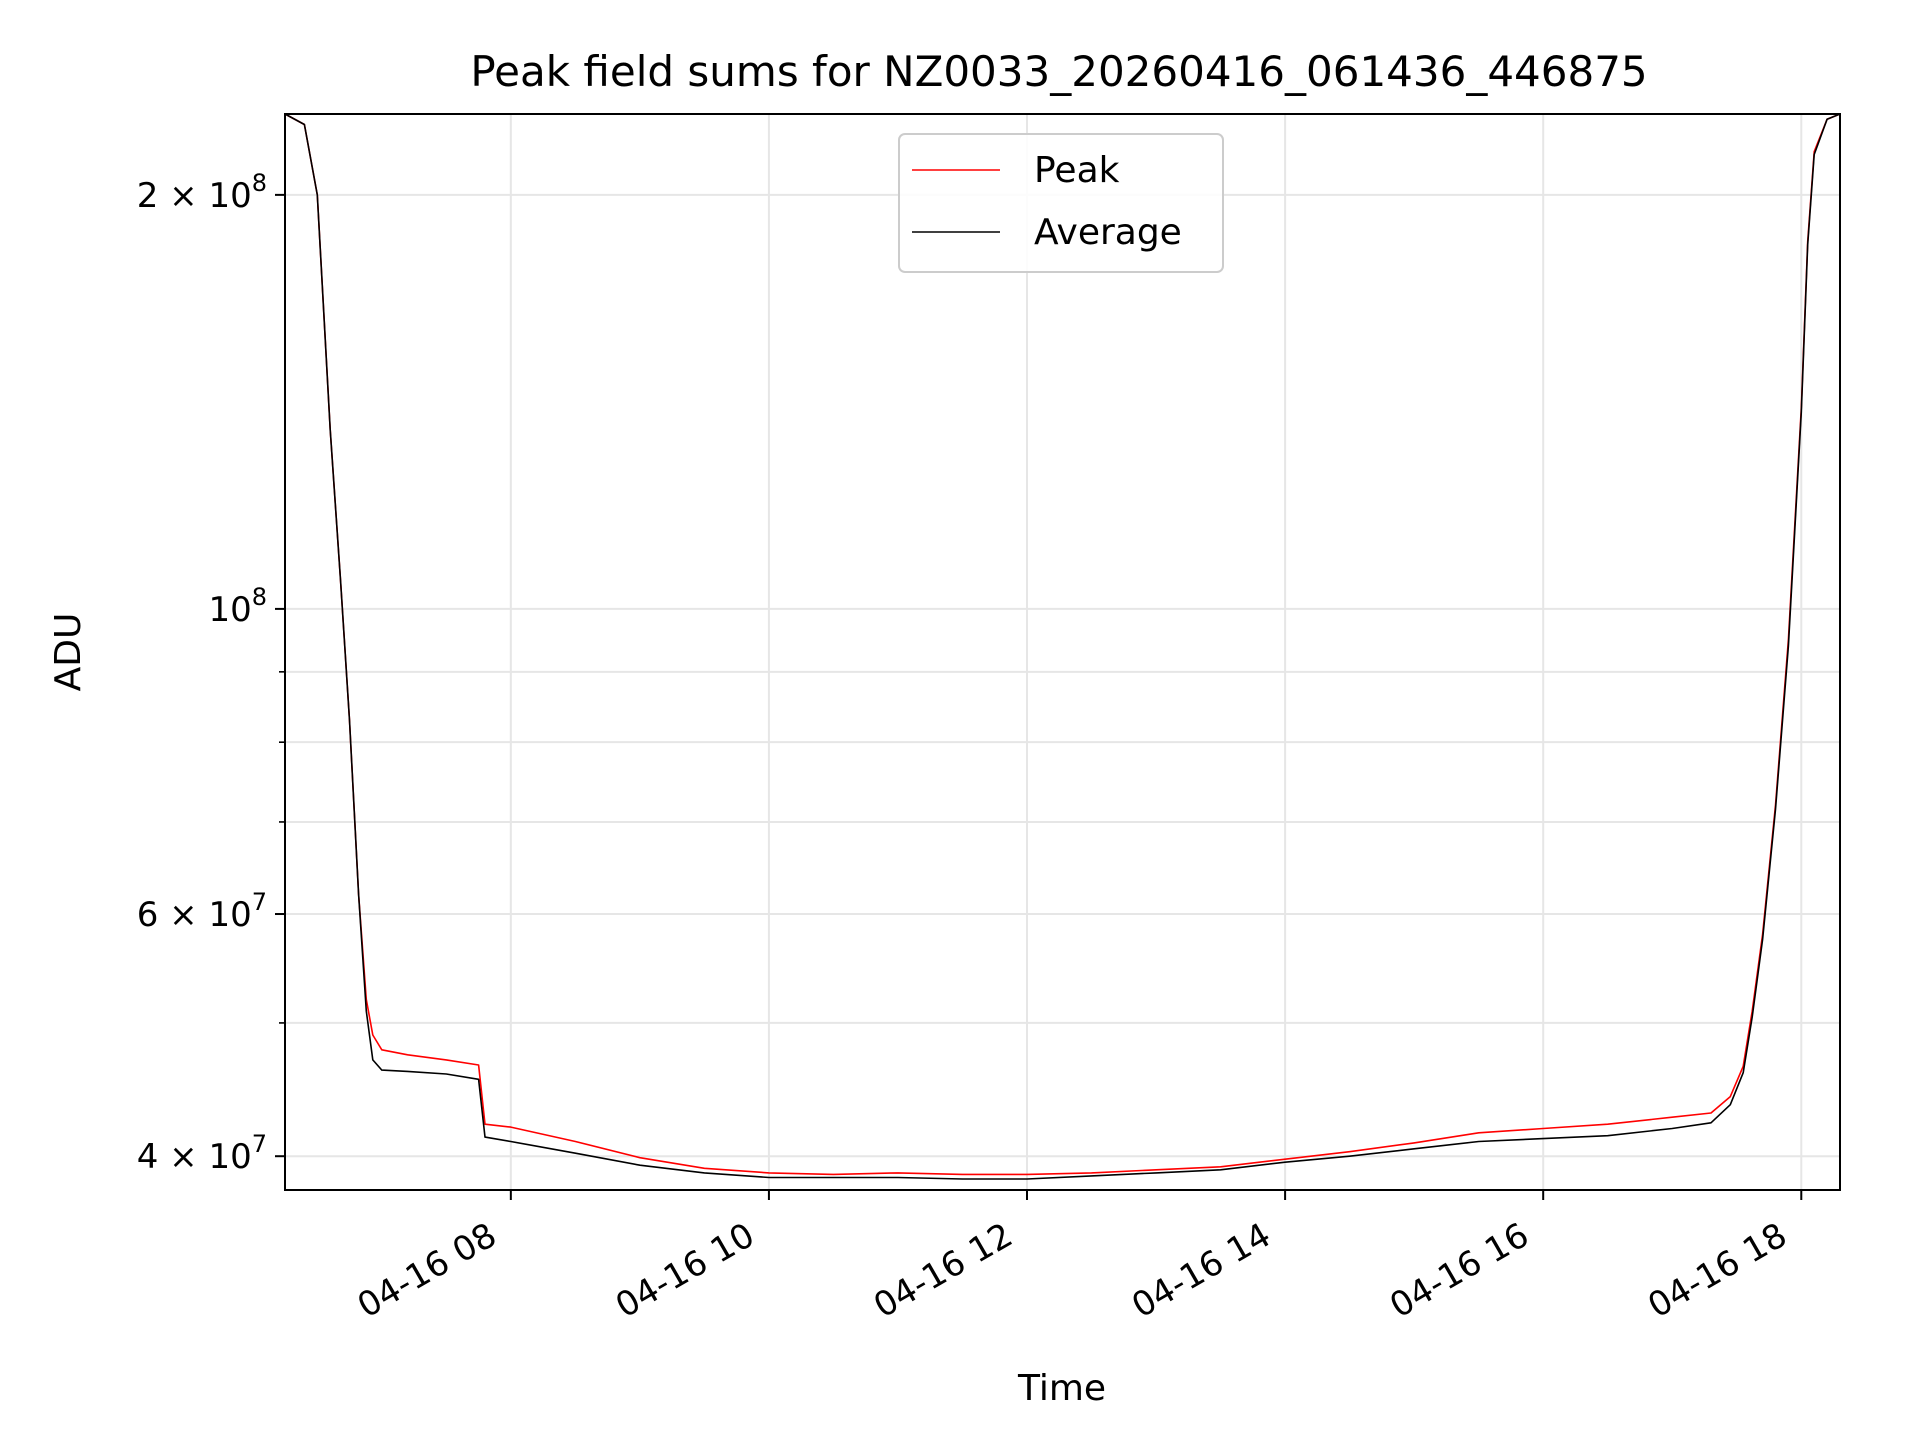  What do you see at coordinates (229, 610) in the screenshot?
I see `y-tick-base: 10` at bounding box center [229, 610].